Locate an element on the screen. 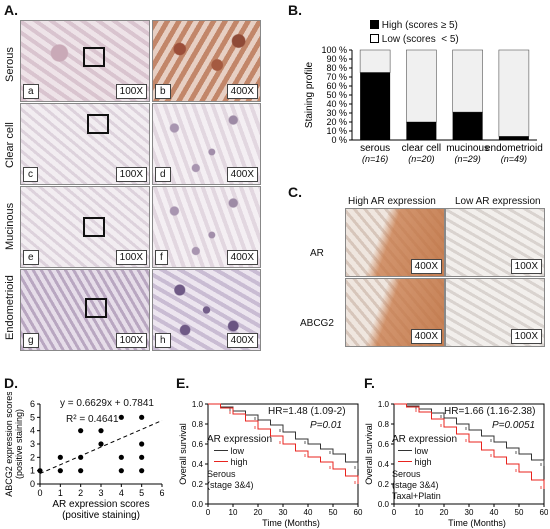 This screenshot has height=529, width=550. sublabel-g: g is located at coordinates (31, 340).